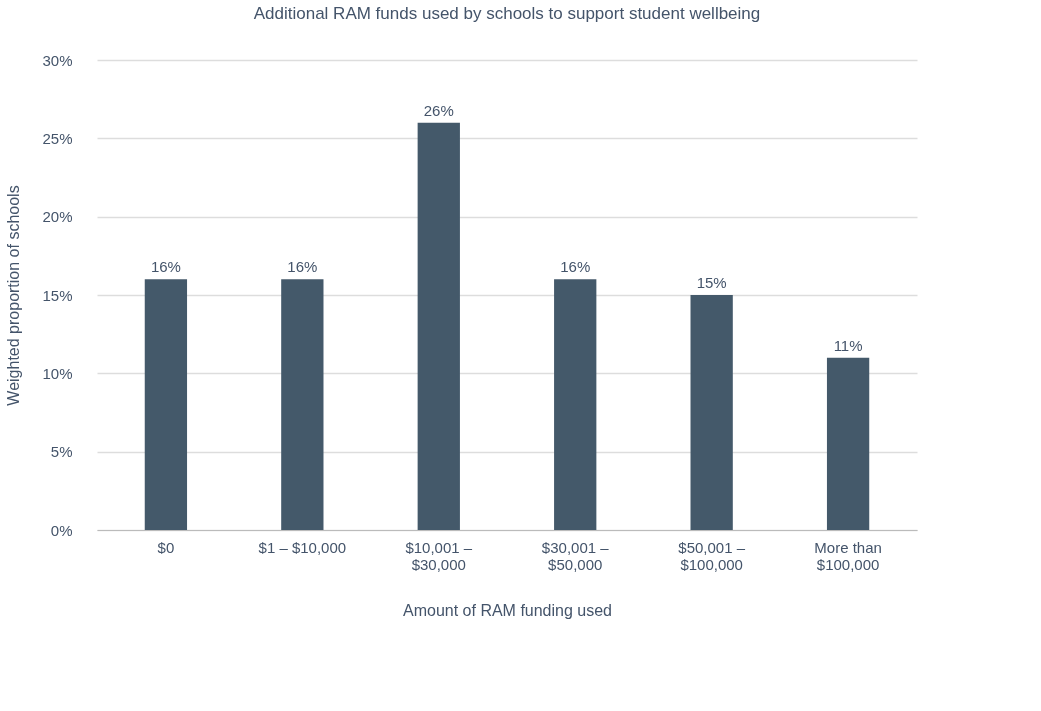 The width and height of the screenshot is (1041, 711). I want to click on data-label: 15%, so click(711, 282).